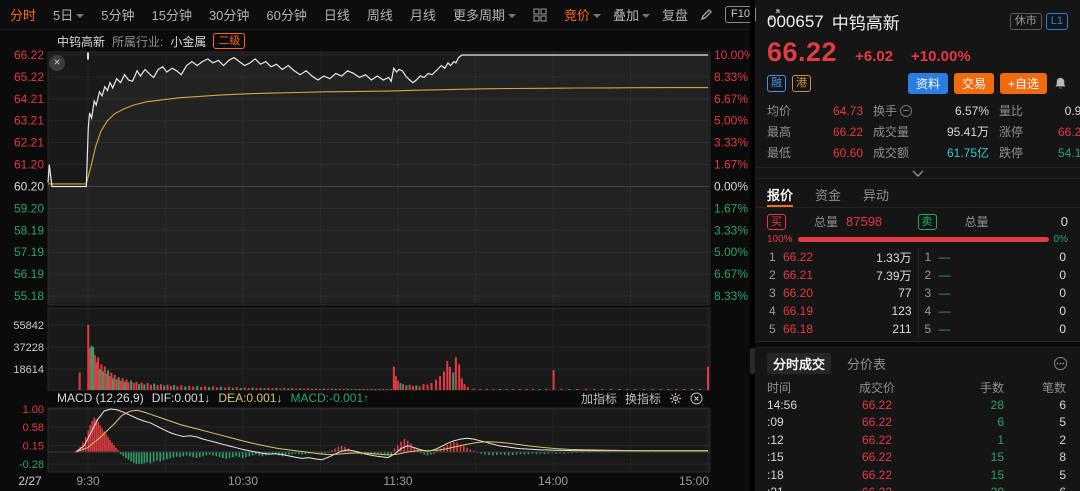  I want to click on expand-stats-chevron, so click(917, 173).